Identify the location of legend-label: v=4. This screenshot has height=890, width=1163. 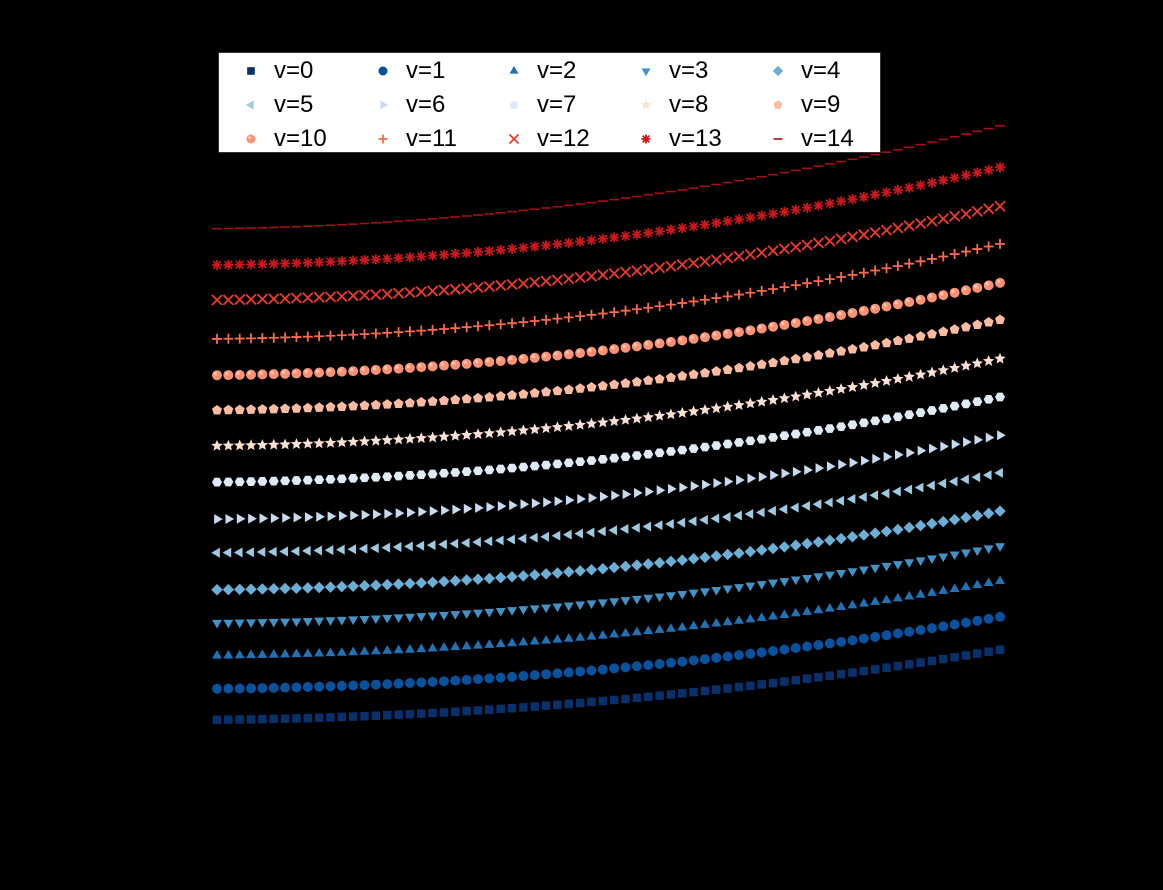
(821, 70).